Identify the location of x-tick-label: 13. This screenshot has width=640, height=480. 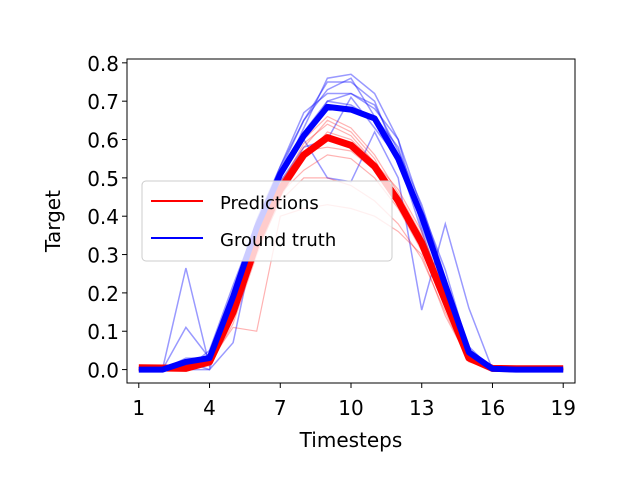
(421, 408).